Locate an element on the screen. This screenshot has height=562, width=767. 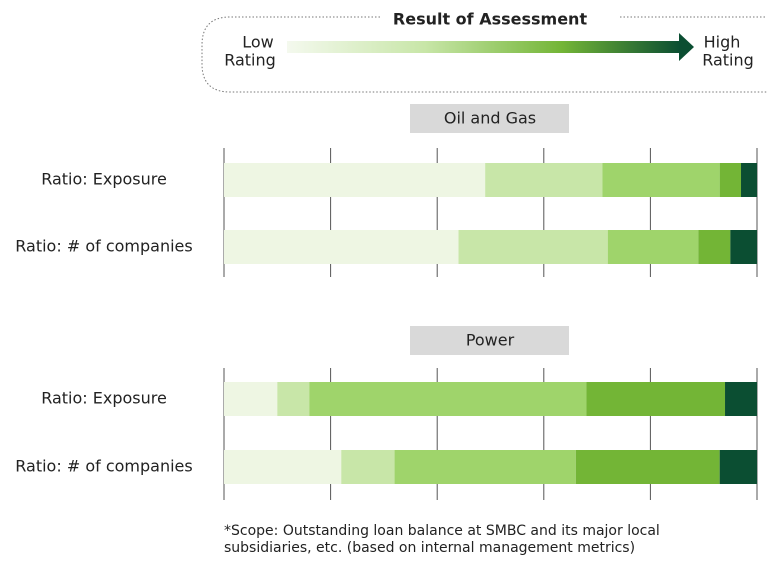
legend-high: High is located at coordinates (722, 42).